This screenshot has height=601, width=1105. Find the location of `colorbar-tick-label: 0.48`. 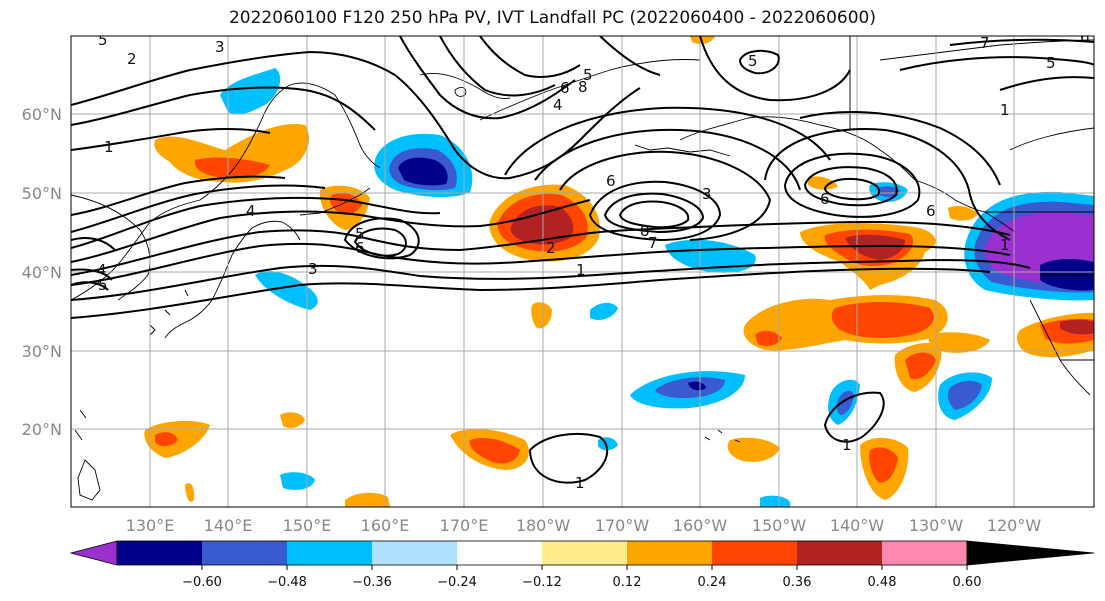

colorbar-tick-label: 0.48 is located at coordinates (882, 582).